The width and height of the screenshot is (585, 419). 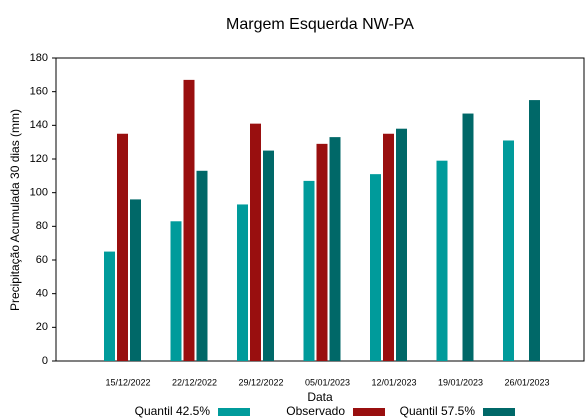 I want to click on y-tick-label: 60, so click(x=42, y=260).